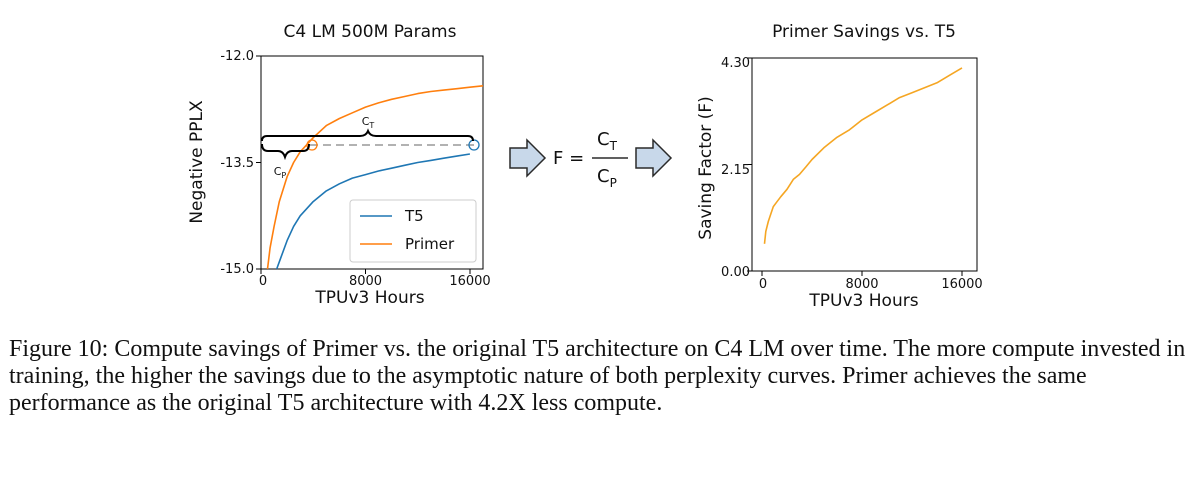 The height and width of the screenshot is (478, 1200). What do you see at coordinates (568, 158) in the screenshot?
I see `equation-lhs: F =` at bounding box center [568, 158].